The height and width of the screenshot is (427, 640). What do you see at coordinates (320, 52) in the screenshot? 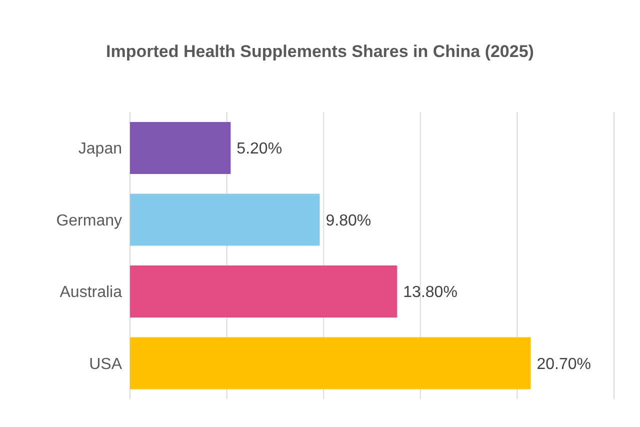
I see `chart-title: Imported Health Supplements Shares in China (2025)` at bounding box center [320, 52].